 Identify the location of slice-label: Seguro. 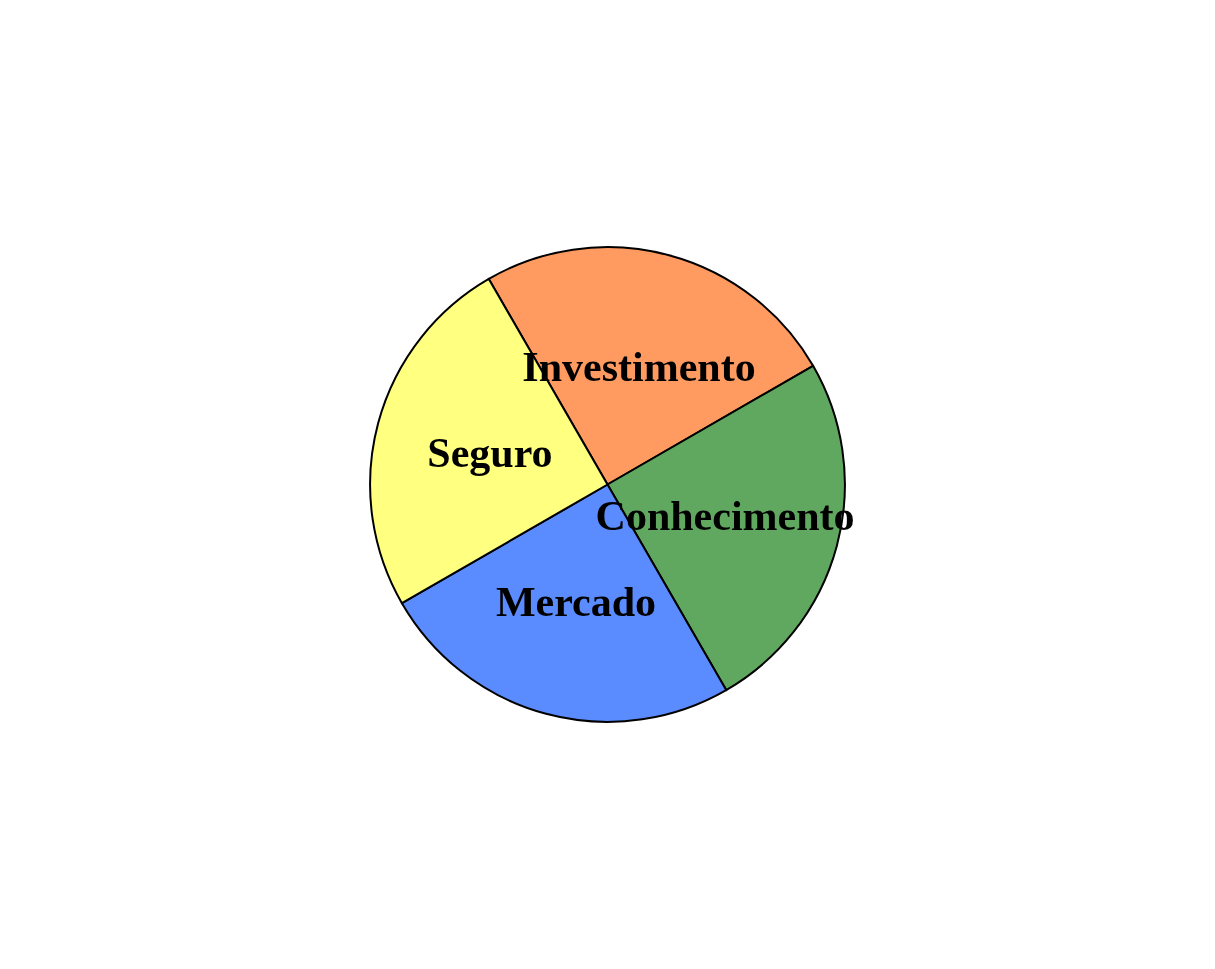
(490, 453).